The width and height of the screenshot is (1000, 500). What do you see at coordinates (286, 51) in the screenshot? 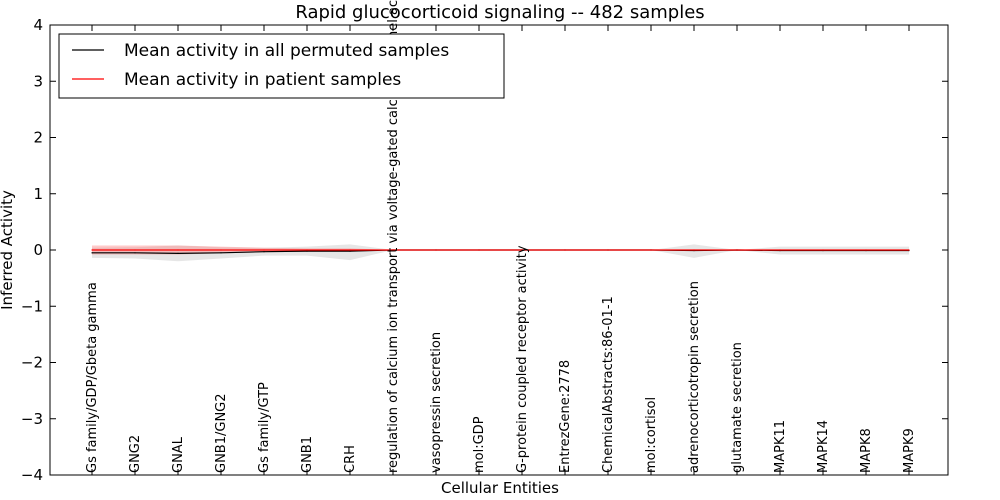
I see `legend-label-permuted: Mean activity in all permuted samples` at bounding box center [286, 51].